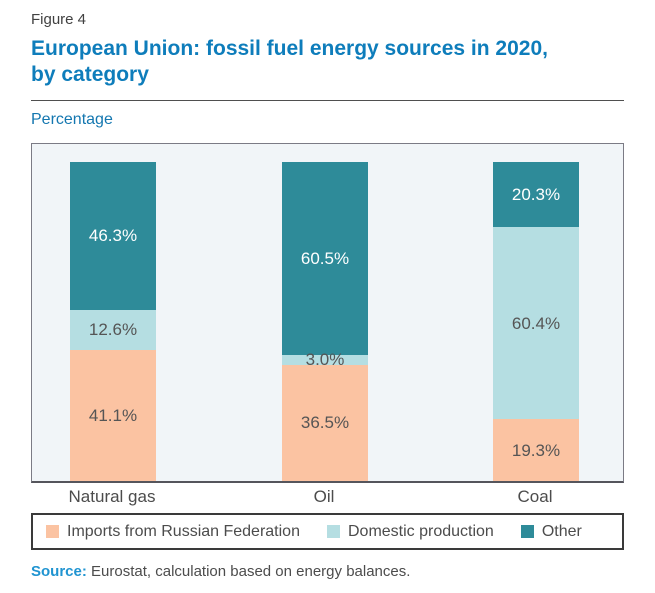  What do you see at coordinates (535, 496) in the screenshot?
I see `category-label-coal: Coal` at bounding box center [535, 496].